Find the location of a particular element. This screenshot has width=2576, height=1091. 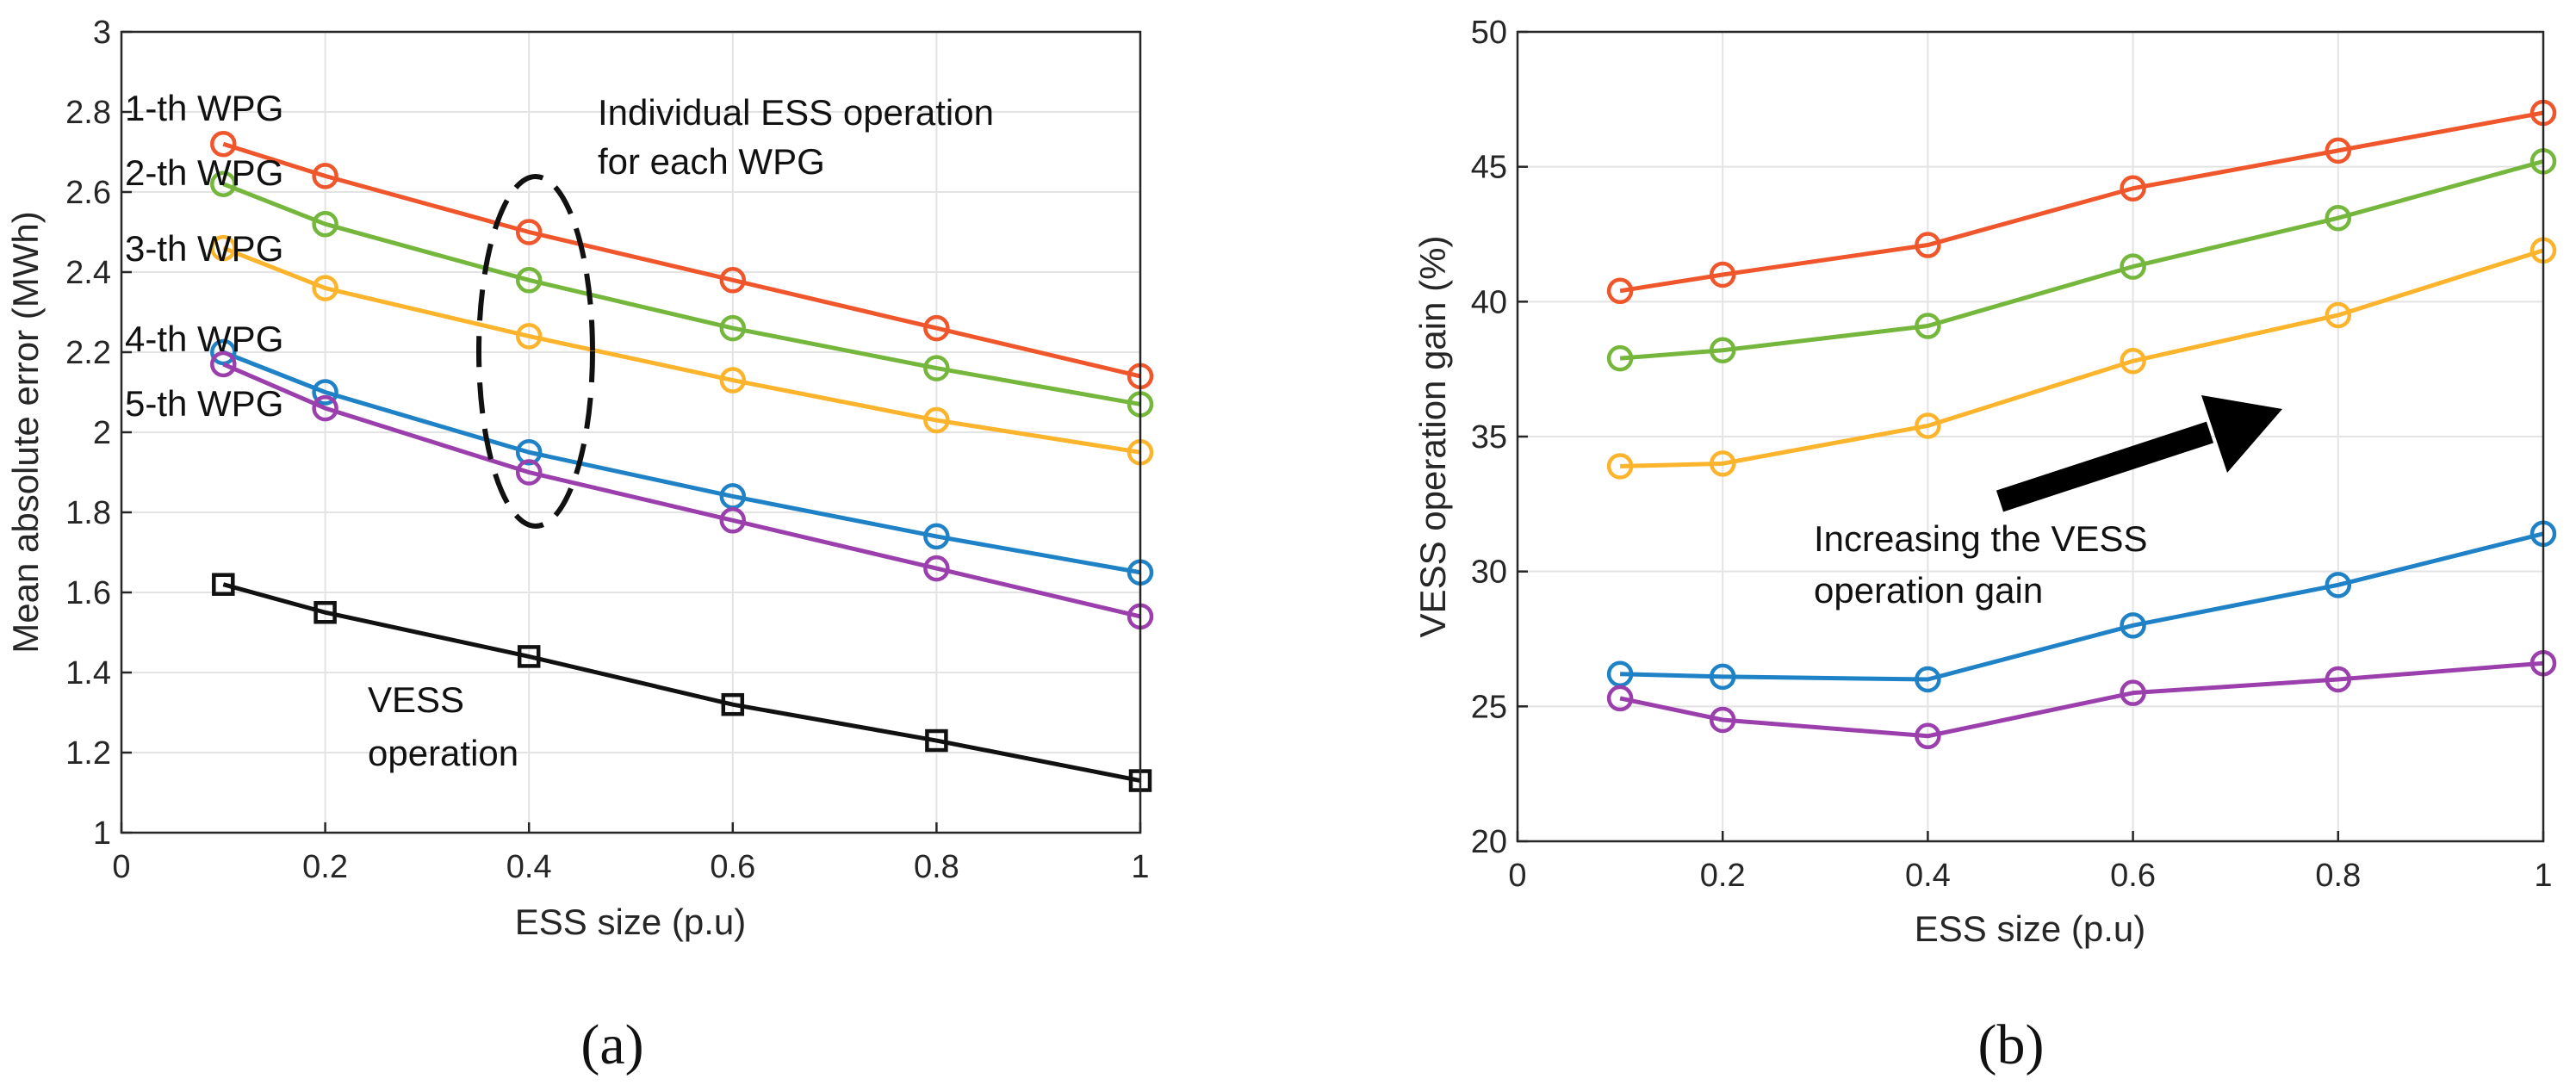

panel-a-y-tick-label: 1.2 is located at coordinates (88, 753).